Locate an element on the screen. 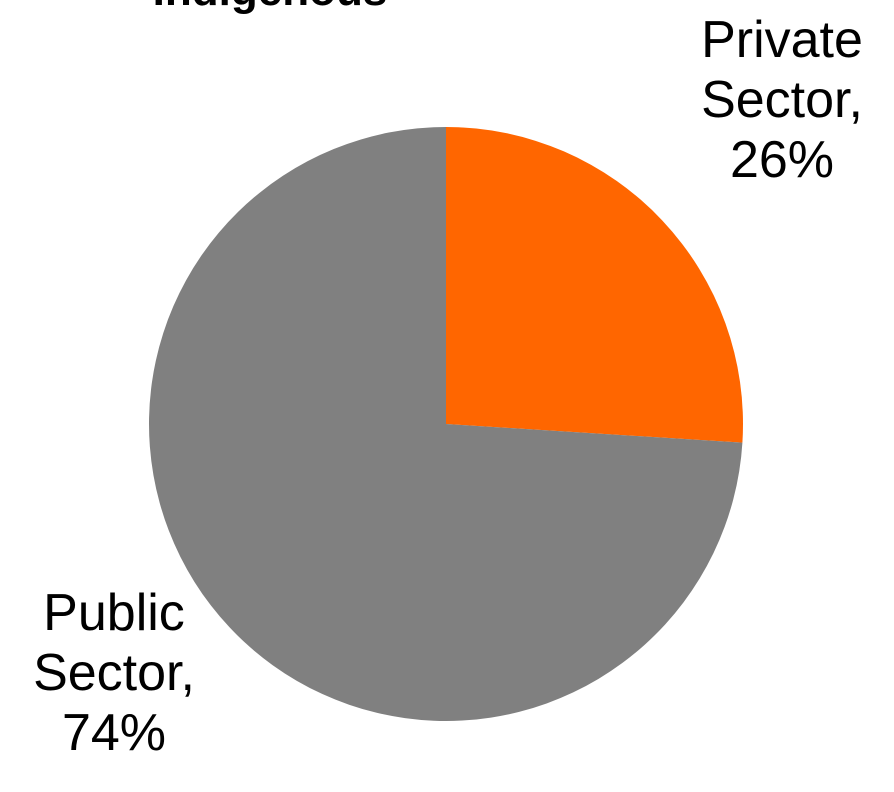  pie-slice-private is located at coordinates (594, 285).